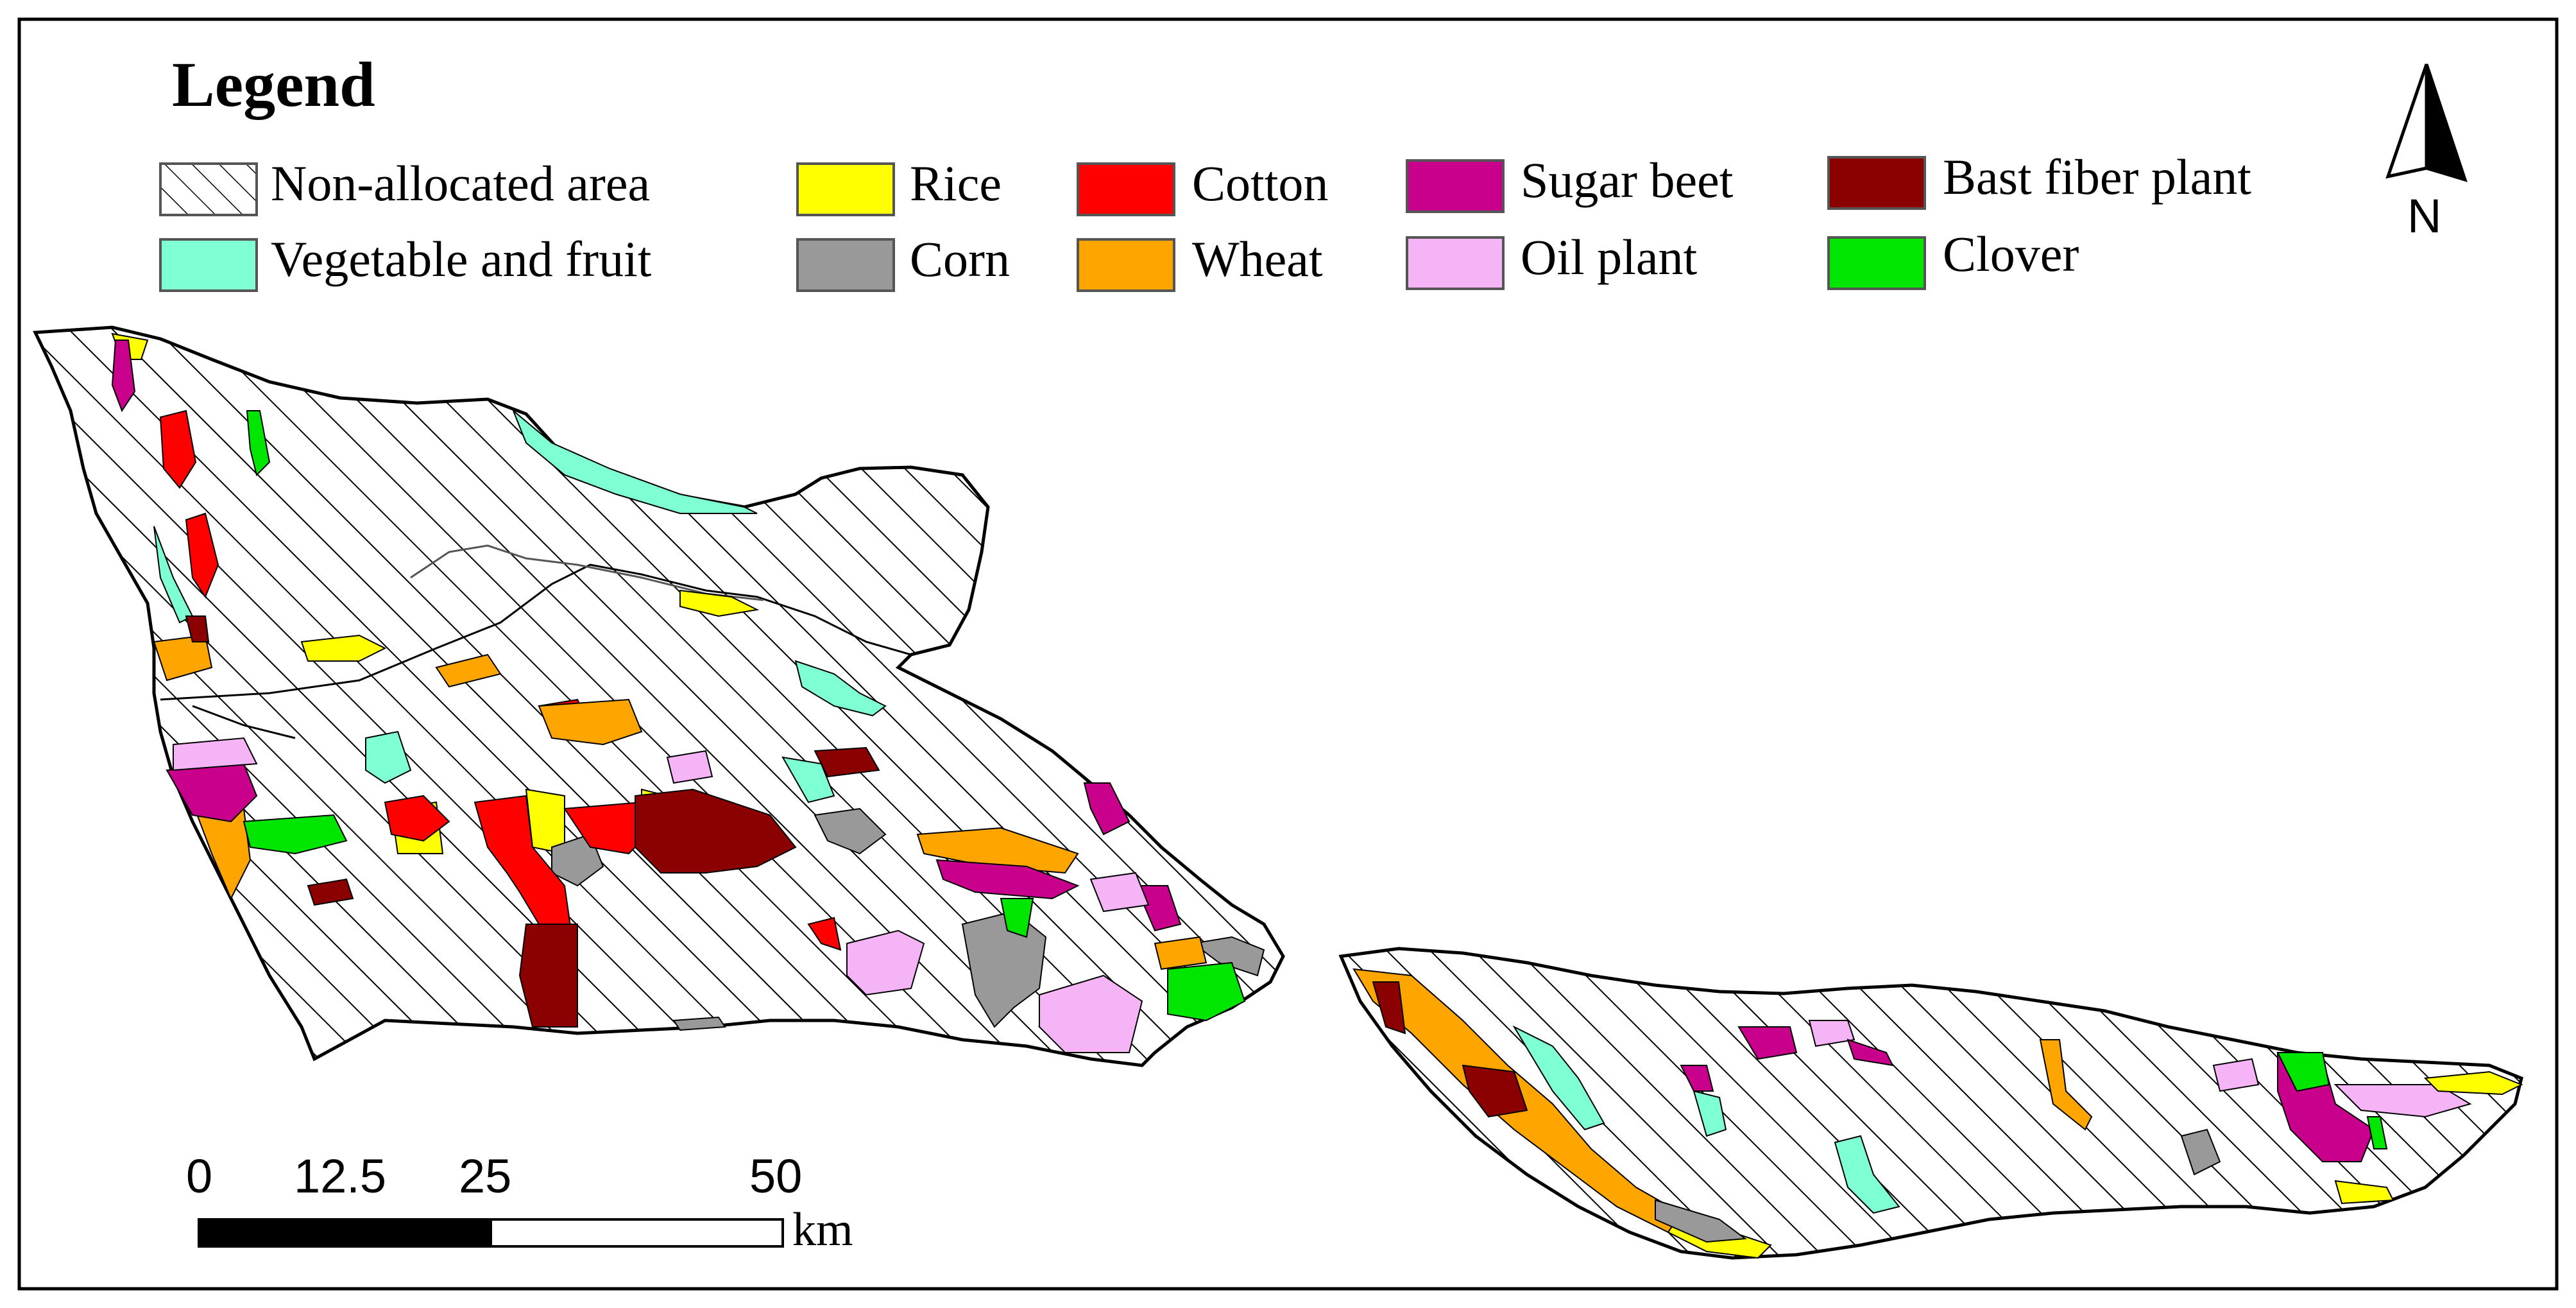 This screenshot has width=2576, height=1308. I want to click on north-arrow: N, so click(2426, 153).